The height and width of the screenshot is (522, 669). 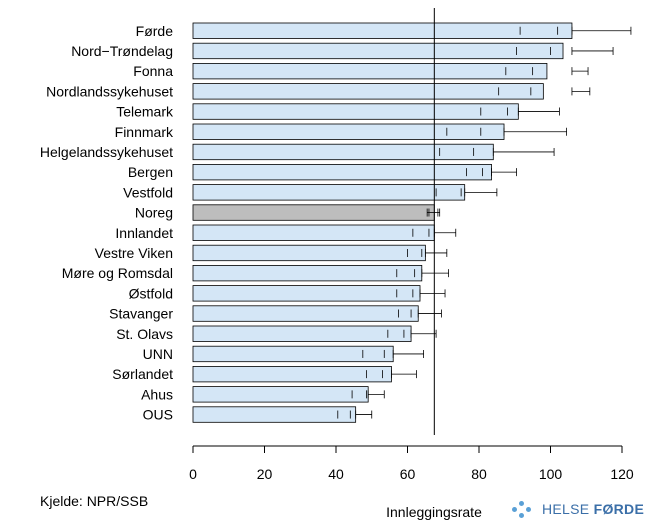 I want to click on helse-forde-logo: HELSE FØRDE, so click(x=578, y=509).